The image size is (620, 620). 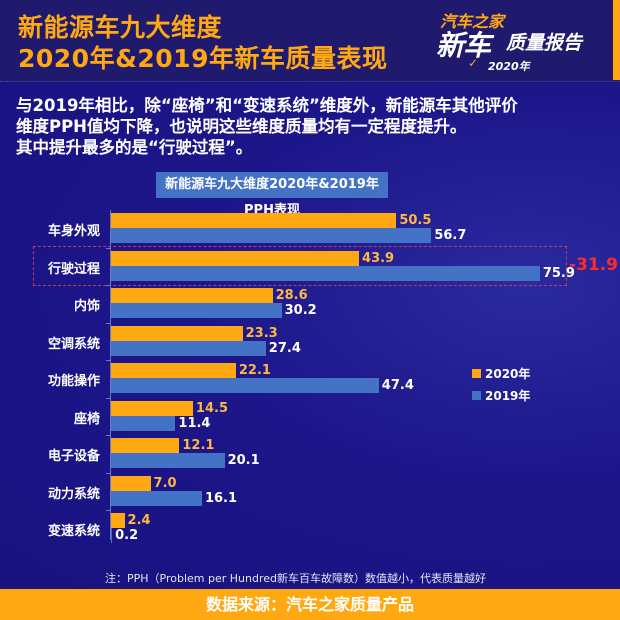 What do you see at coordinates (261, 333) in the screenshot?
I see `bar-value-label: 23.3` at bounding box center [261, 333].